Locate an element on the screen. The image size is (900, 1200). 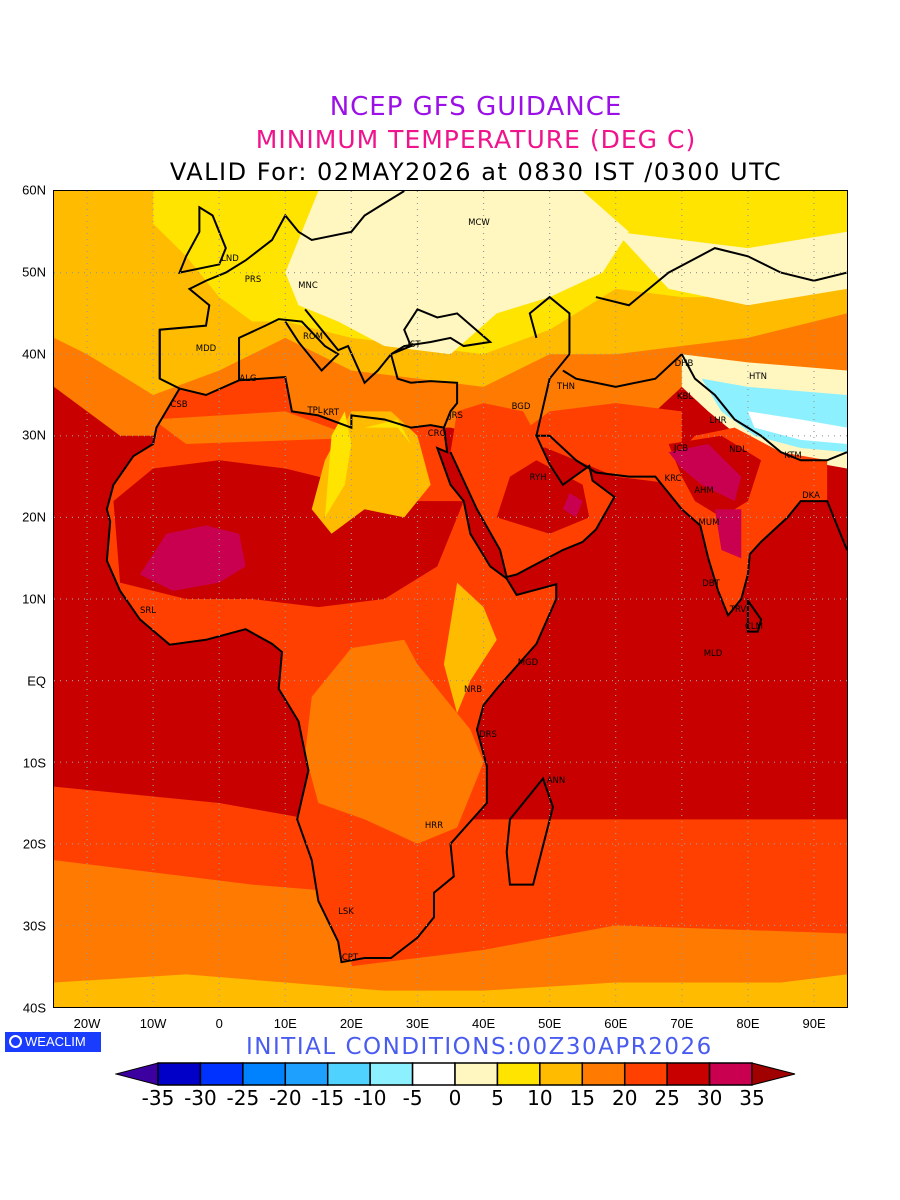
colorbar-tick-label: 0 is located at coordinates (455, 1098).